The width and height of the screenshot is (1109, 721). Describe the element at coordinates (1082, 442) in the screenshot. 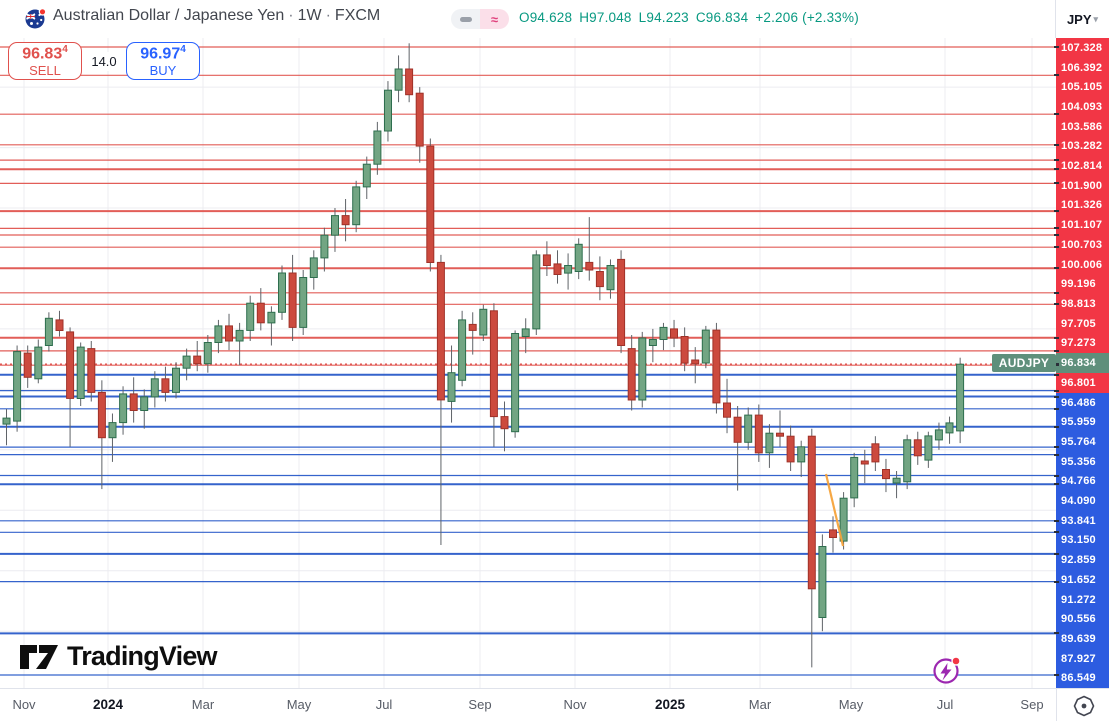

I see `price-axis-label: 95.764` at that location.